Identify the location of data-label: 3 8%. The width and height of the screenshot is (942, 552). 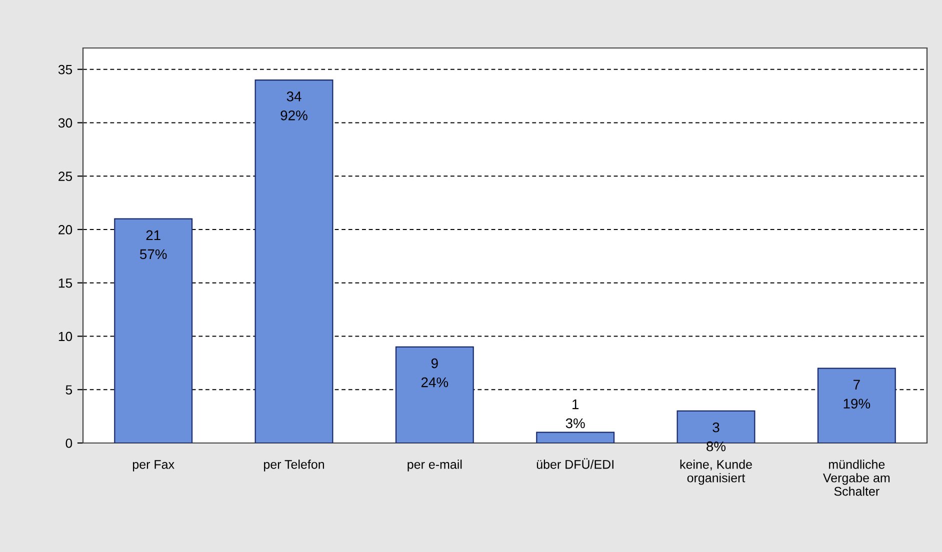
(716, 437).